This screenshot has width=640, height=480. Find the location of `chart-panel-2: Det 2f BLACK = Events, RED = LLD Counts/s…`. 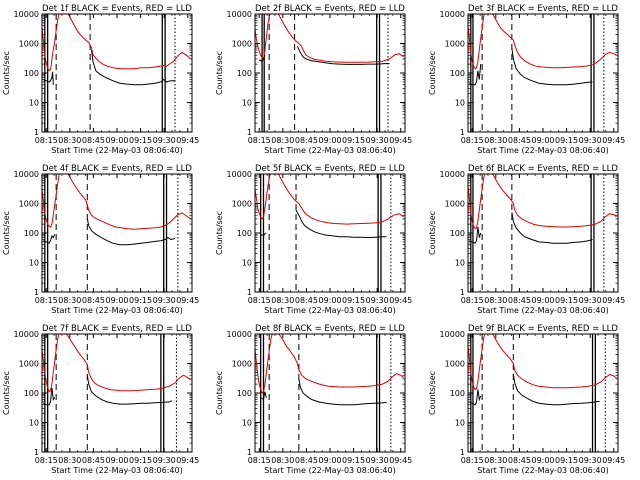

chart-panel-2: Det 2f BLACK = Events, RED = LLD Counts/s… is located at coordinates (313, 79).